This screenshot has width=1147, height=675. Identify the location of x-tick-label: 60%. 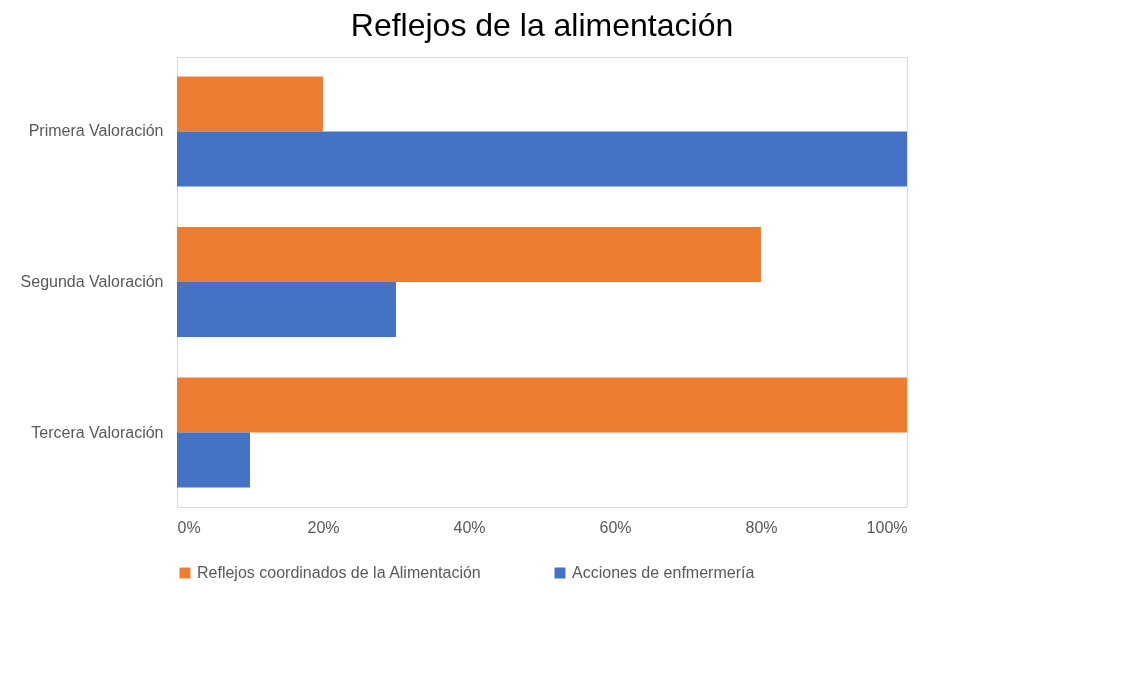
(615, 527).